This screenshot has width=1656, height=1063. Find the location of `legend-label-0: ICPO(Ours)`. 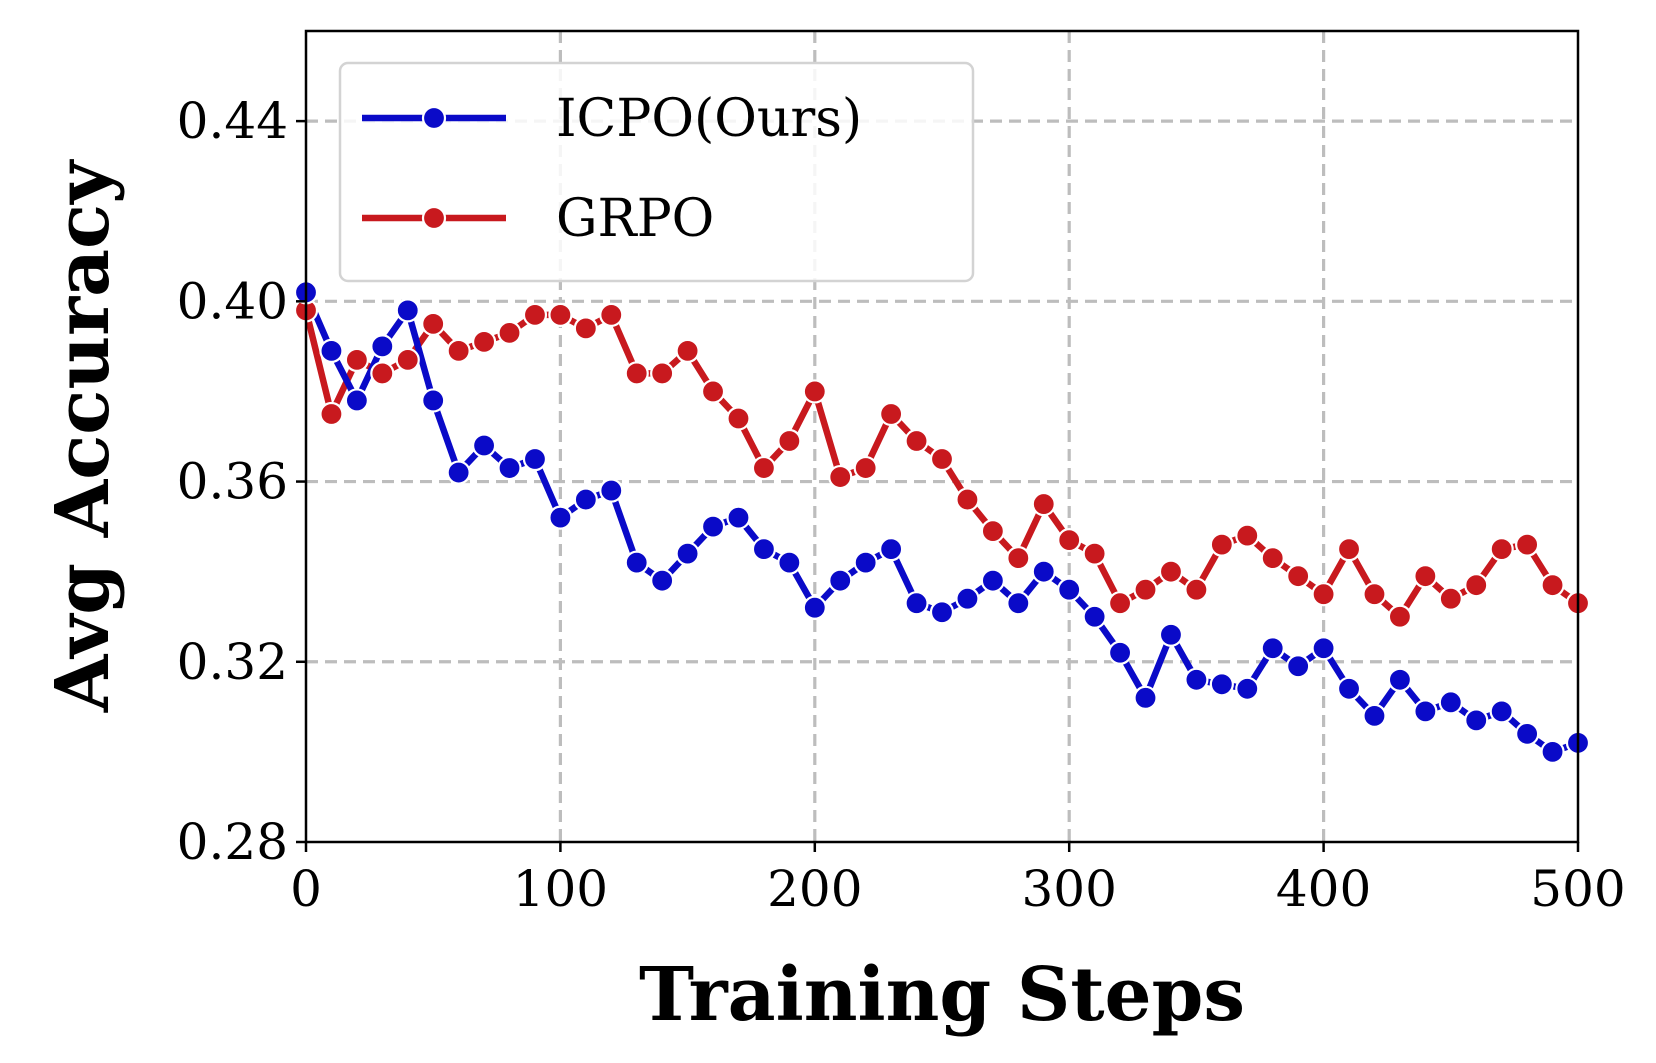

legend-label-0: ICPO(Ours) is located at coordinates (709, 119).